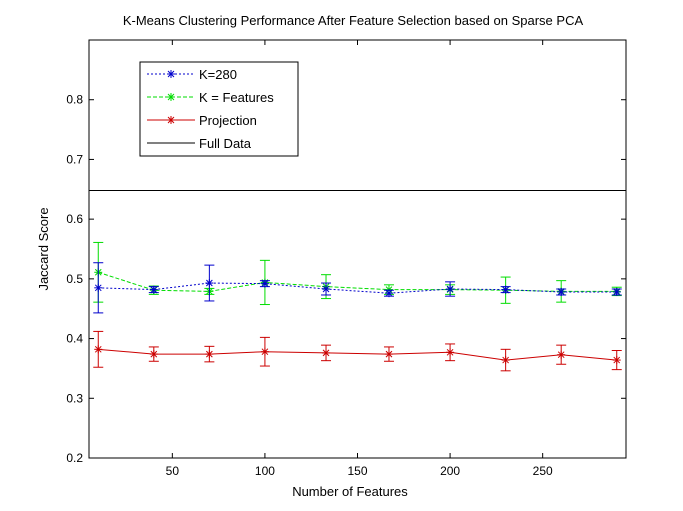 The width and height of the screenshot is (683, 511). I want to click on legend-label: Full Data, so click(225, 143).